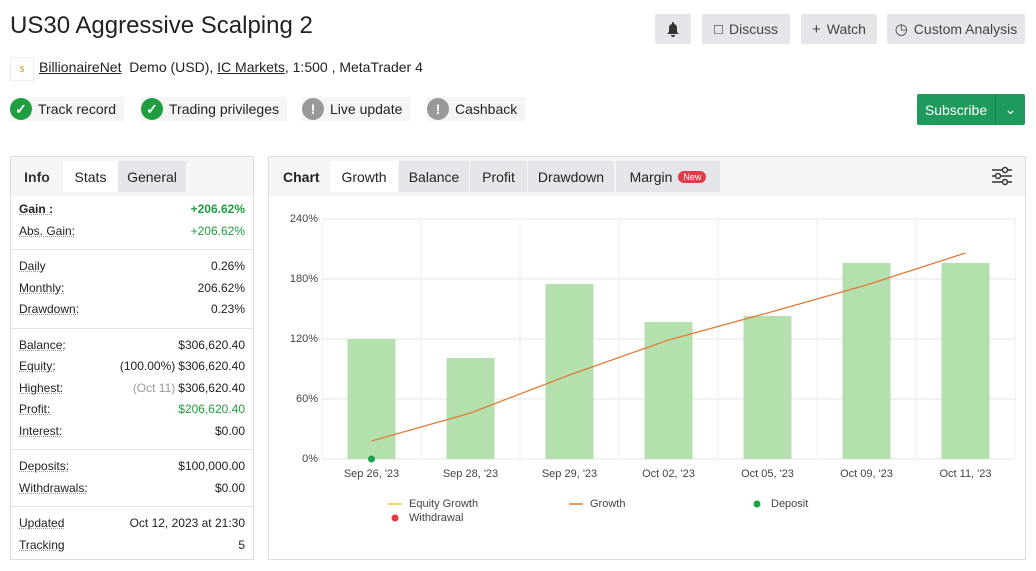 The image size is (1036, 571). Describe the element at coordinates (77, 109) in the screenshot. I see `badge-label: Track record` at that location.